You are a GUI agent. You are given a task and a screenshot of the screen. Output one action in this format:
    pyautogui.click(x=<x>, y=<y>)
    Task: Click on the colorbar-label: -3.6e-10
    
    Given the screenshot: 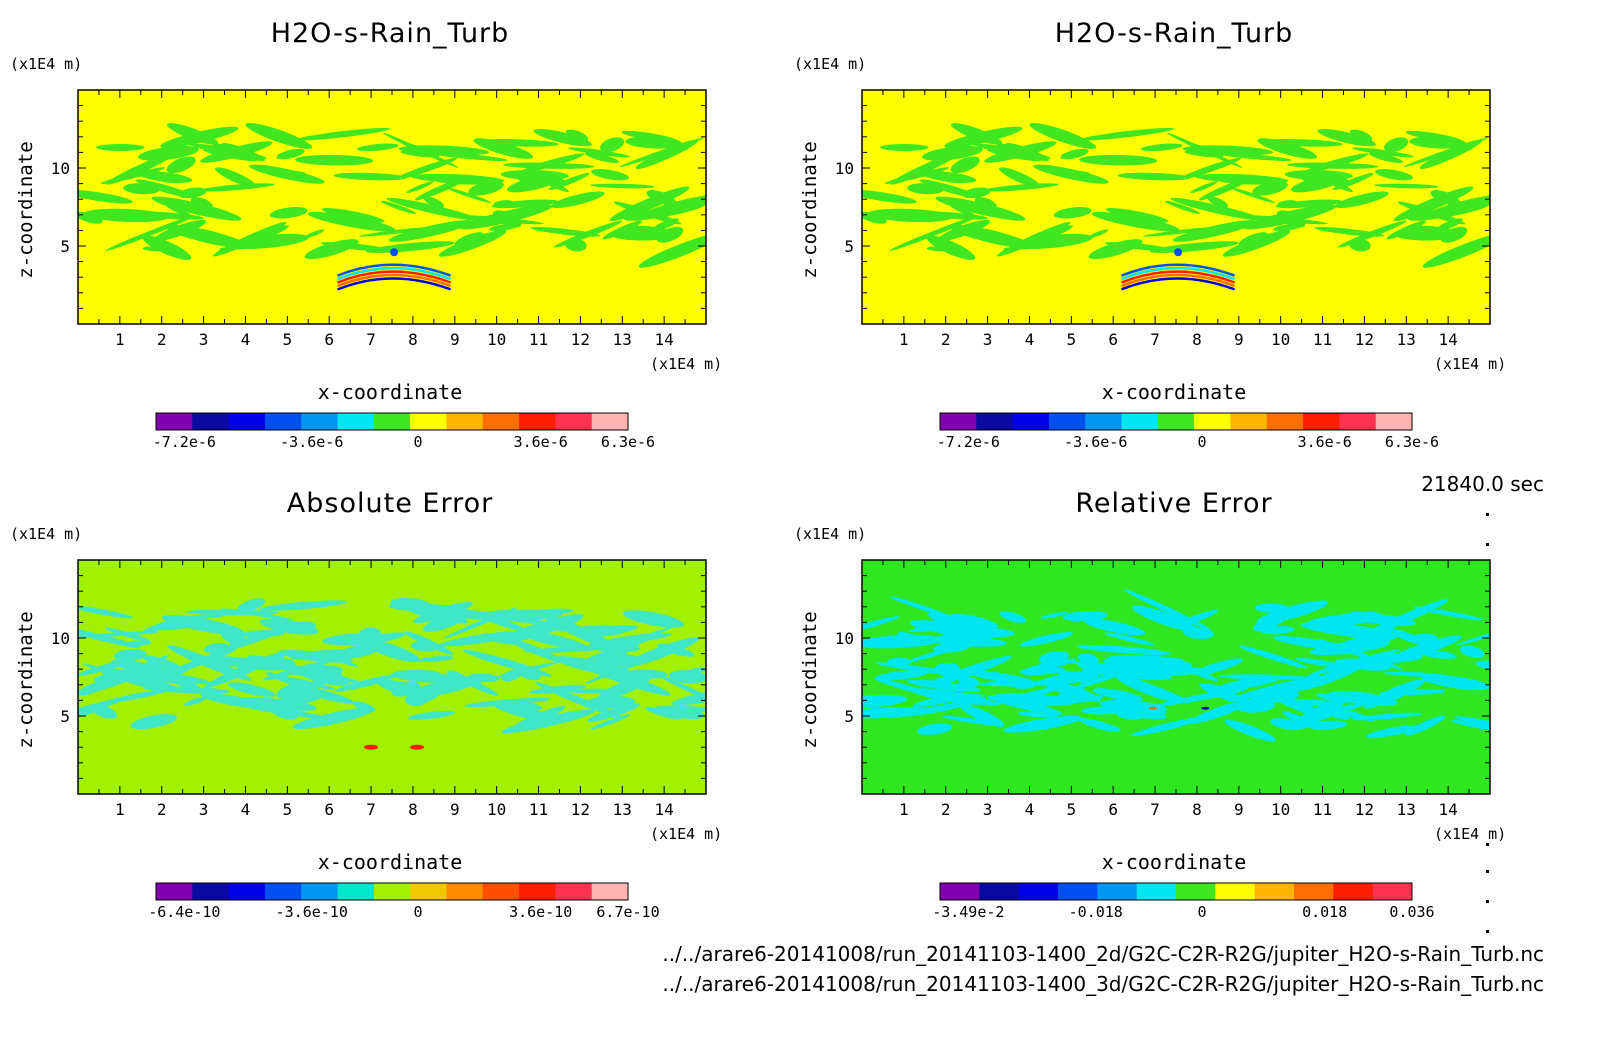 What is the action you would take?
    pyautogui.click(x=312, y=912)
    